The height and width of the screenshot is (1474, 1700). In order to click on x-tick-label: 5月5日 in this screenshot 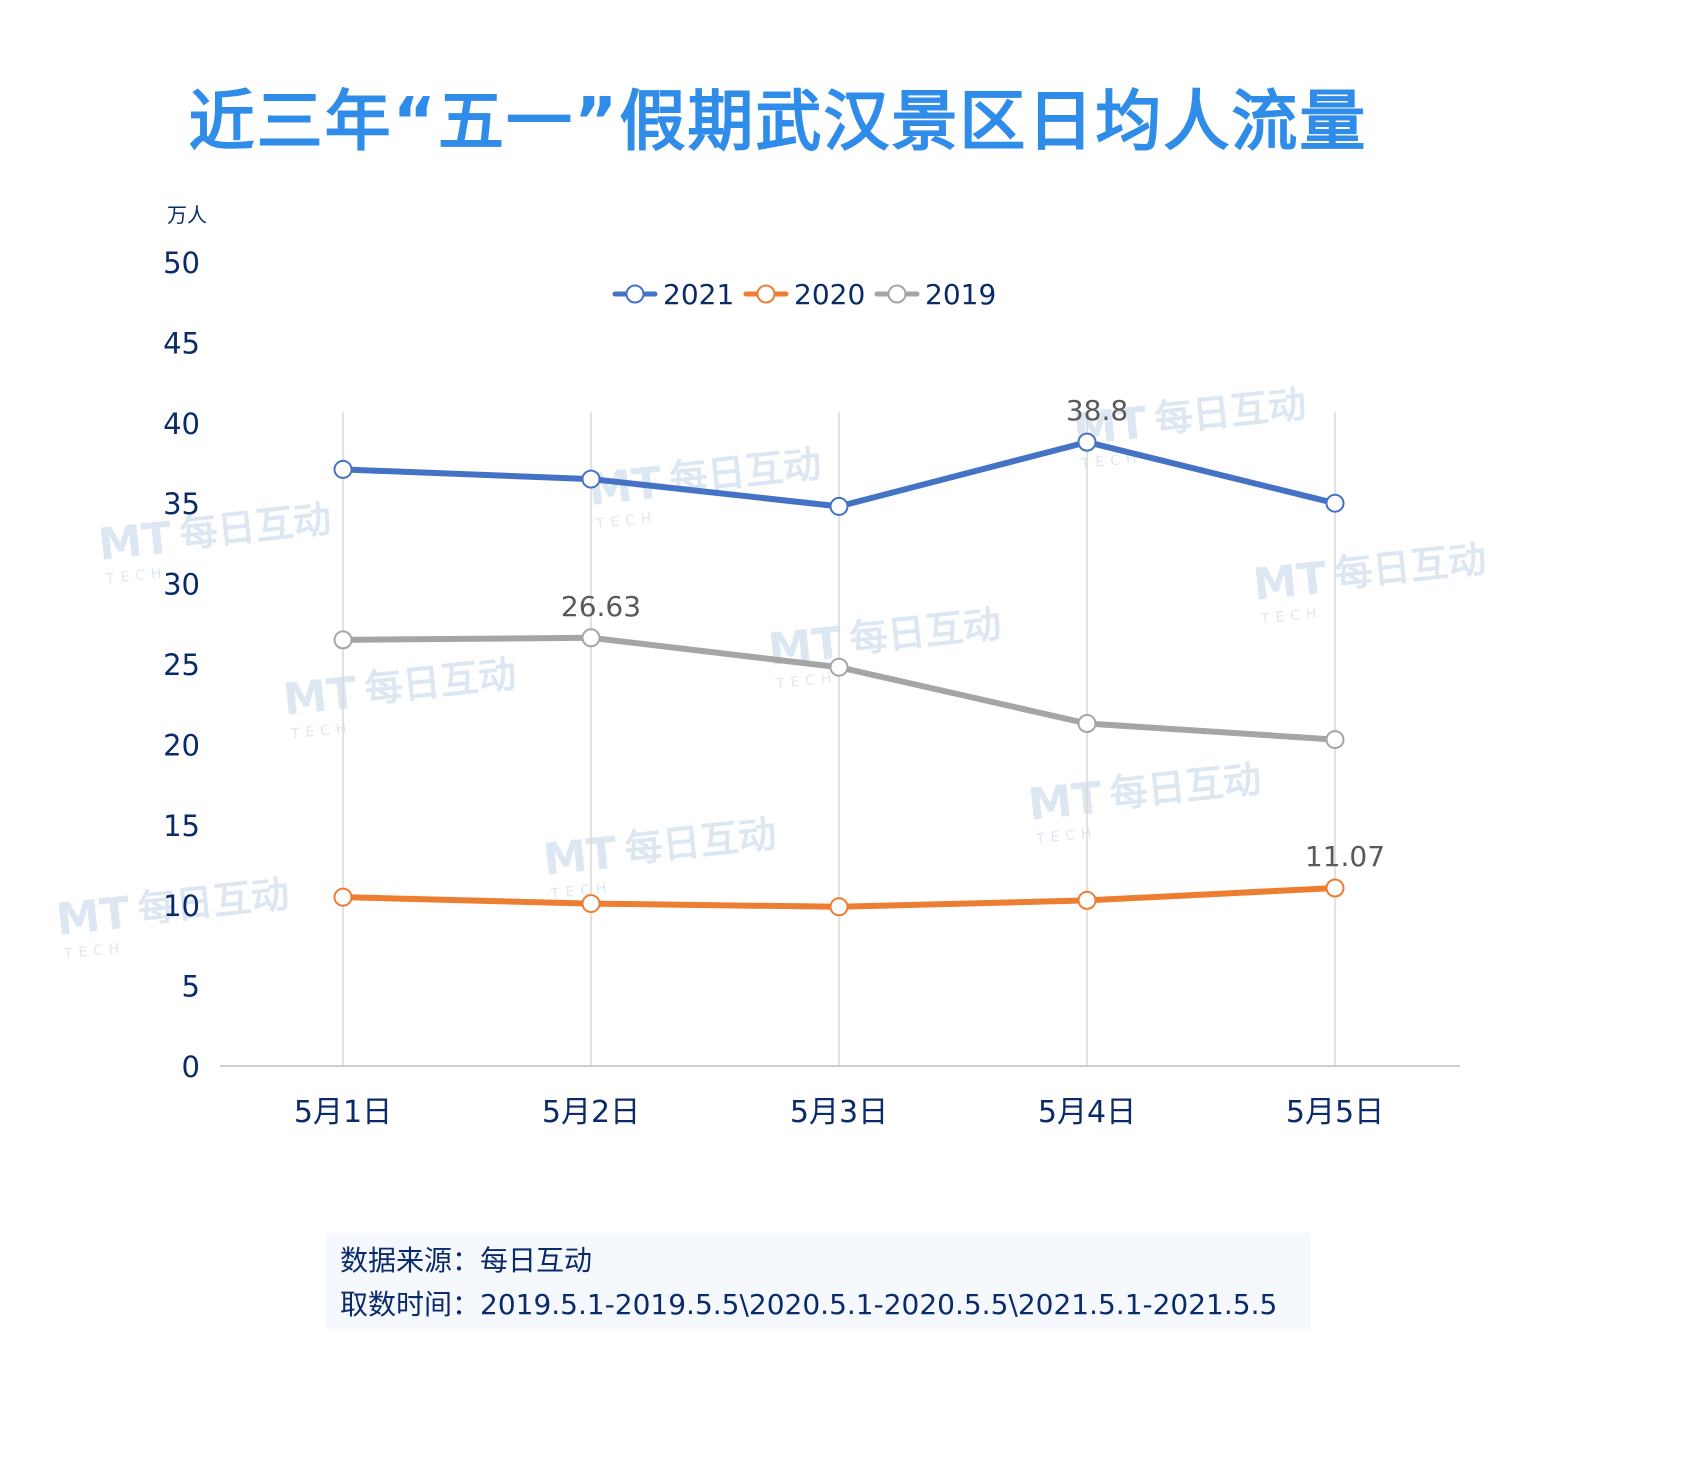, I will do `click(1335, 1112)`.